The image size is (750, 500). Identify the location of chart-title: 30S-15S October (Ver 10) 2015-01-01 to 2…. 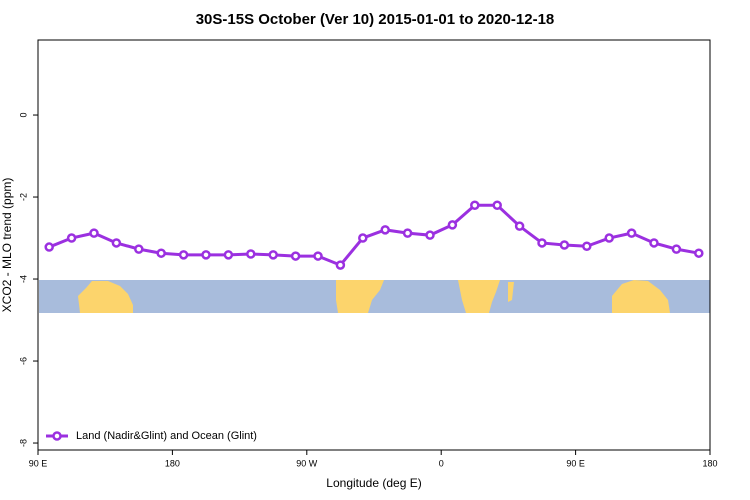
(375, 19).